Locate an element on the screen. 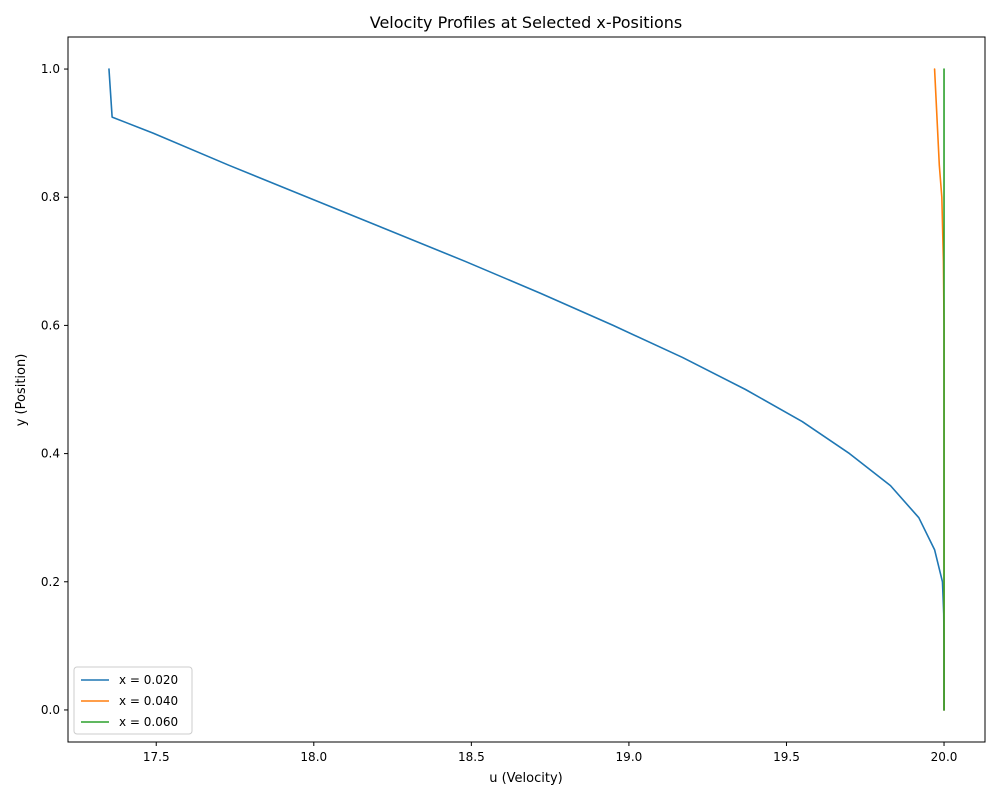 The image size is (1000, 804). x-tick-label: 20.0 is located at coordinates (944, 757).